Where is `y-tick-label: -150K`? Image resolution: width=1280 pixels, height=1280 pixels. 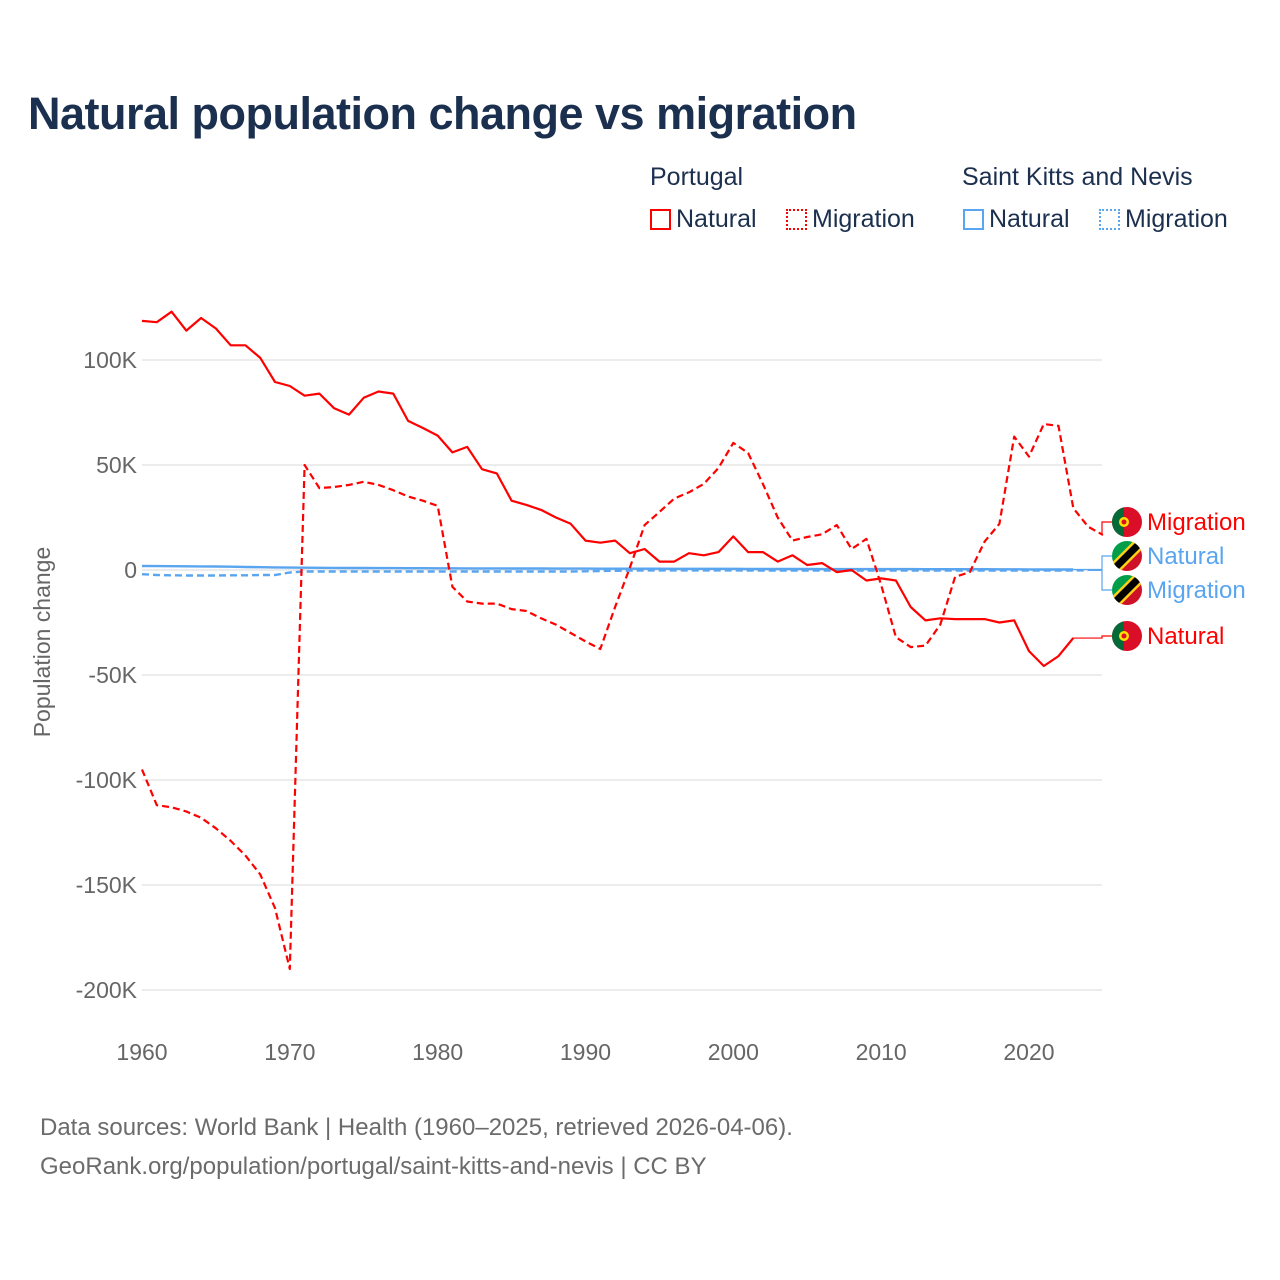
y-tick-label: -150K is located at coordinates (107, 885).